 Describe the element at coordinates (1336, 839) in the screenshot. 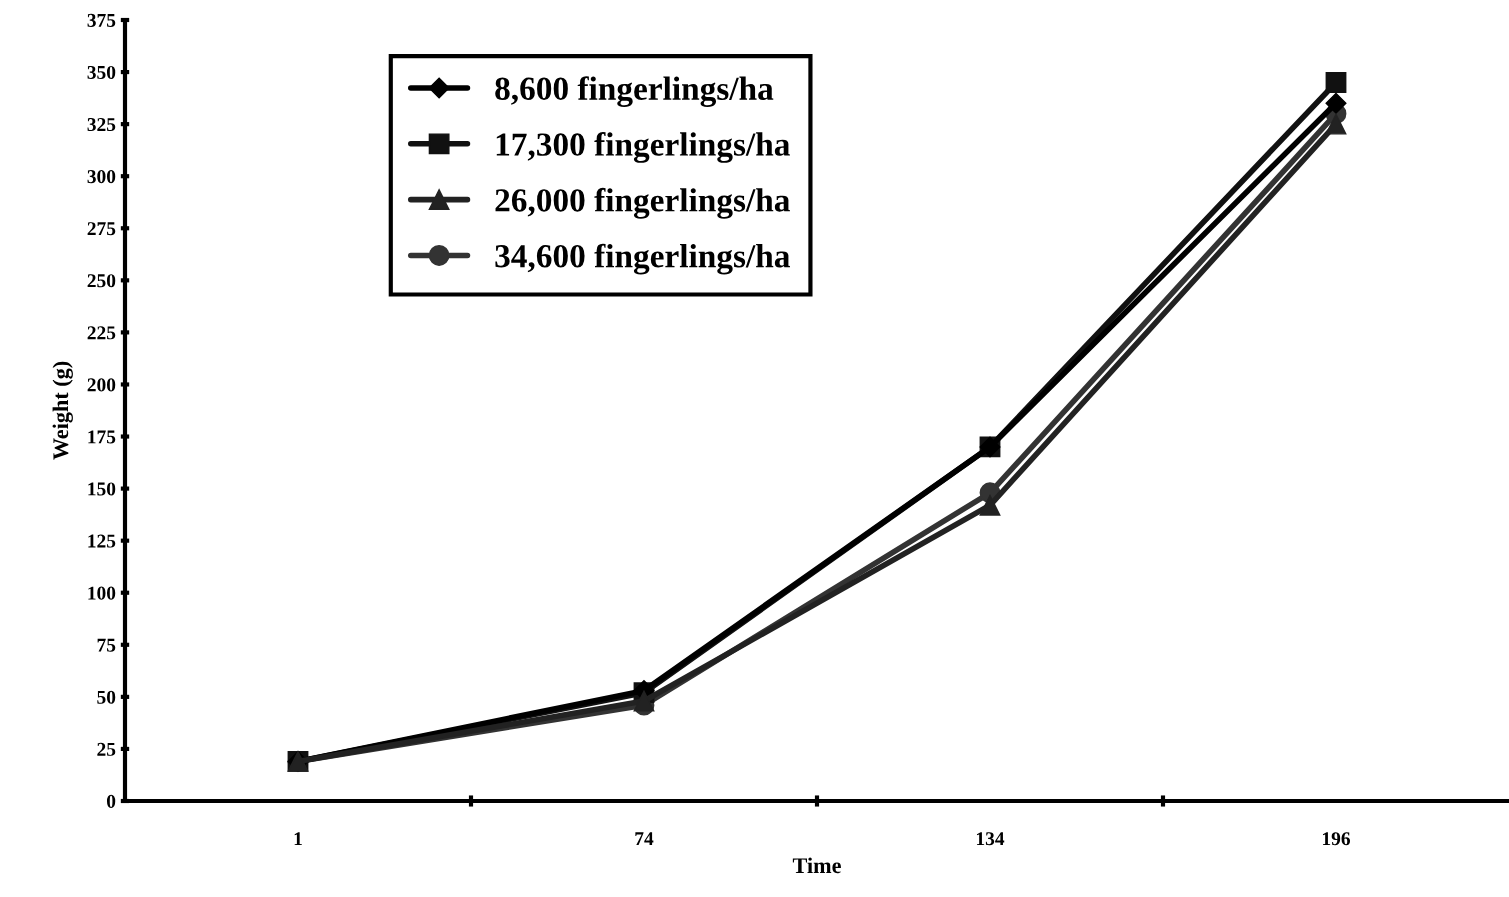

I see `x-tick-label: 196` at that location.